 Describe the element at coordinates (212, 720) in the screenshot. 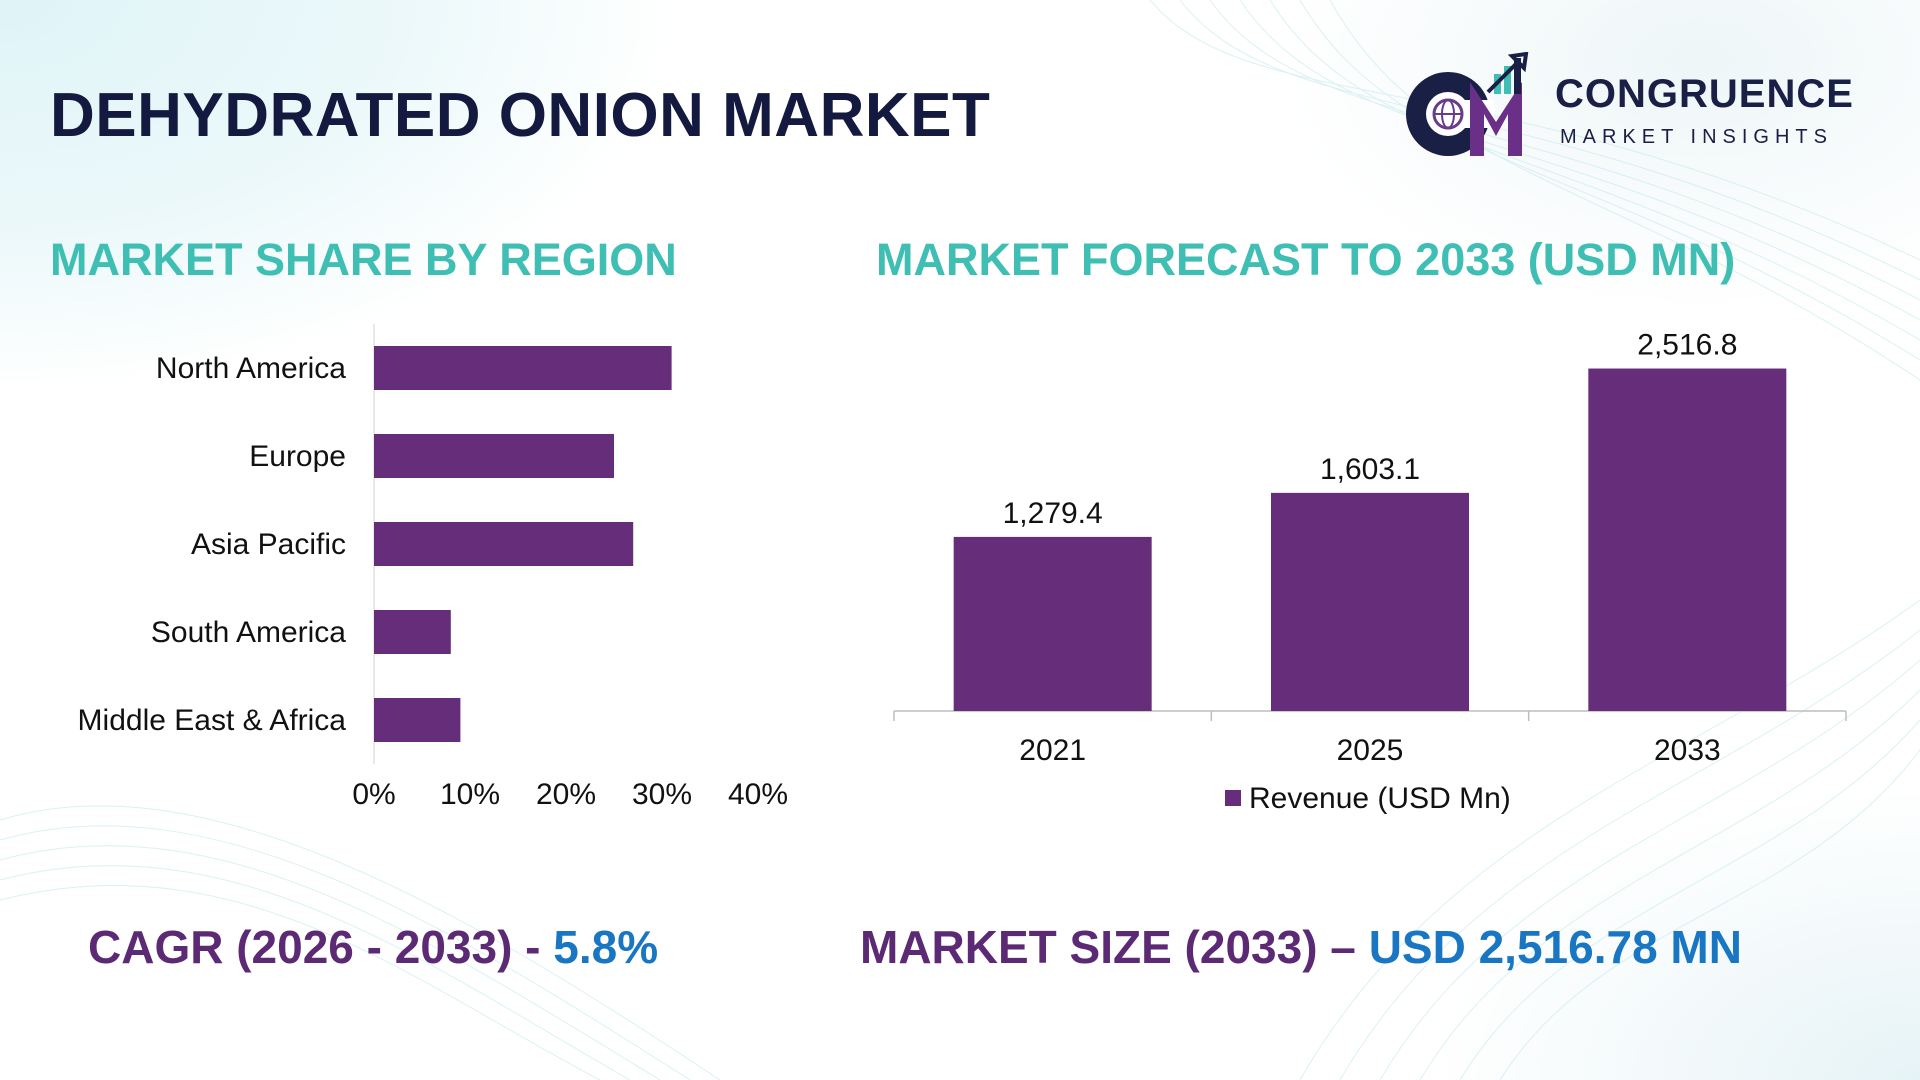

I see `region-category-label: Middle East & Africa` at that location.